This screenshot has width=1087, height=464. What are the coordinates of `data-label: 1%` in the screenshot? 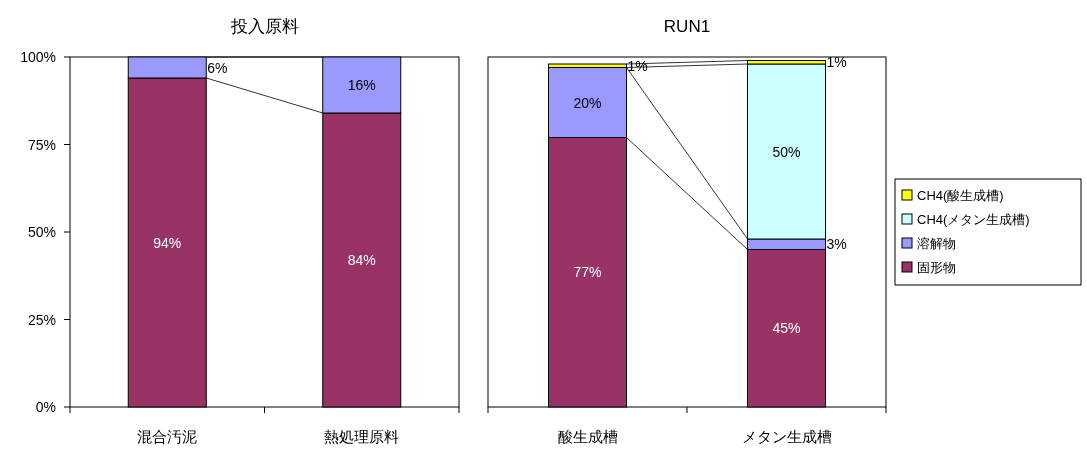 It's located at (836, 62).